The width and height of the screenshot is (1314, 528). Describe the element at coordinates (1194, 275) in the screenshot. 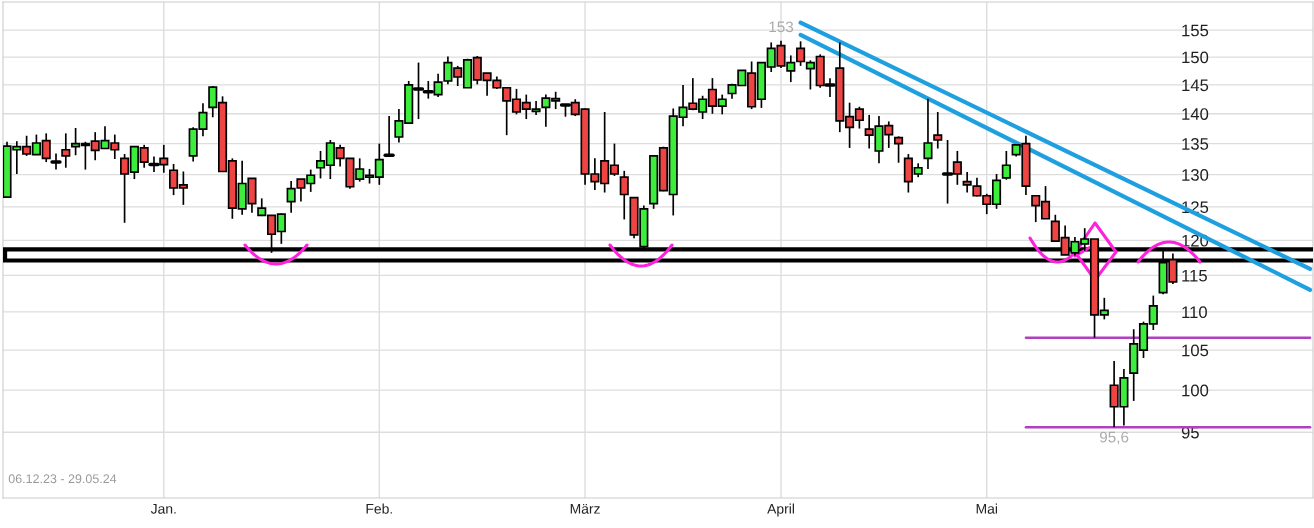

I see `y-tick-label: 115` at that location.